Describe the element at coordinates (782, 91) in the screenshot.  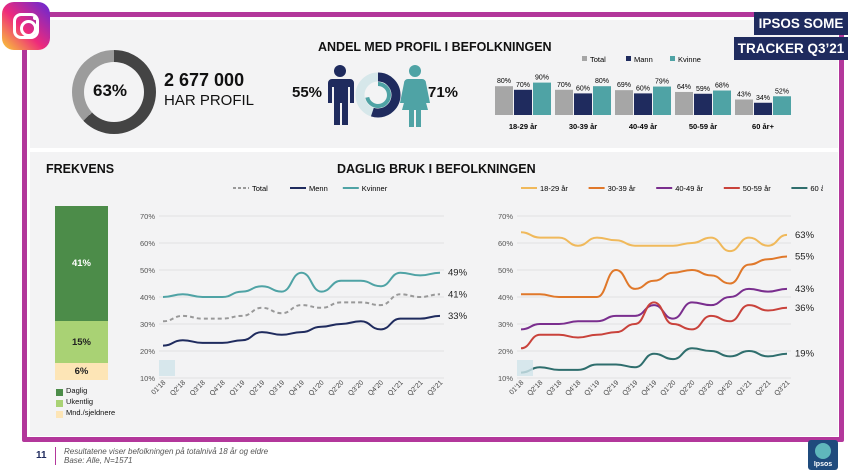
I see `age-bar-label: 52%` at that location.